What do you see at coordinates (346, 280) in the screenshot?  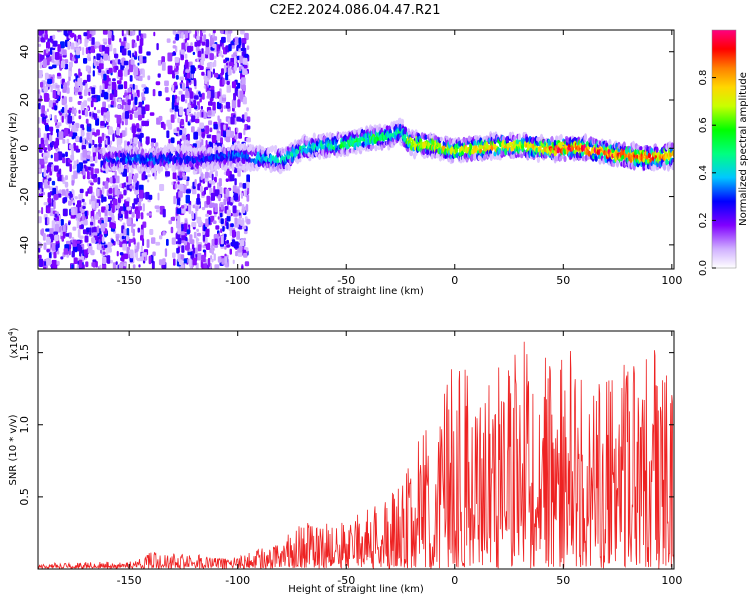 I see `spectrogram-x-tick-label: -50` at bounding box center [346, 280].